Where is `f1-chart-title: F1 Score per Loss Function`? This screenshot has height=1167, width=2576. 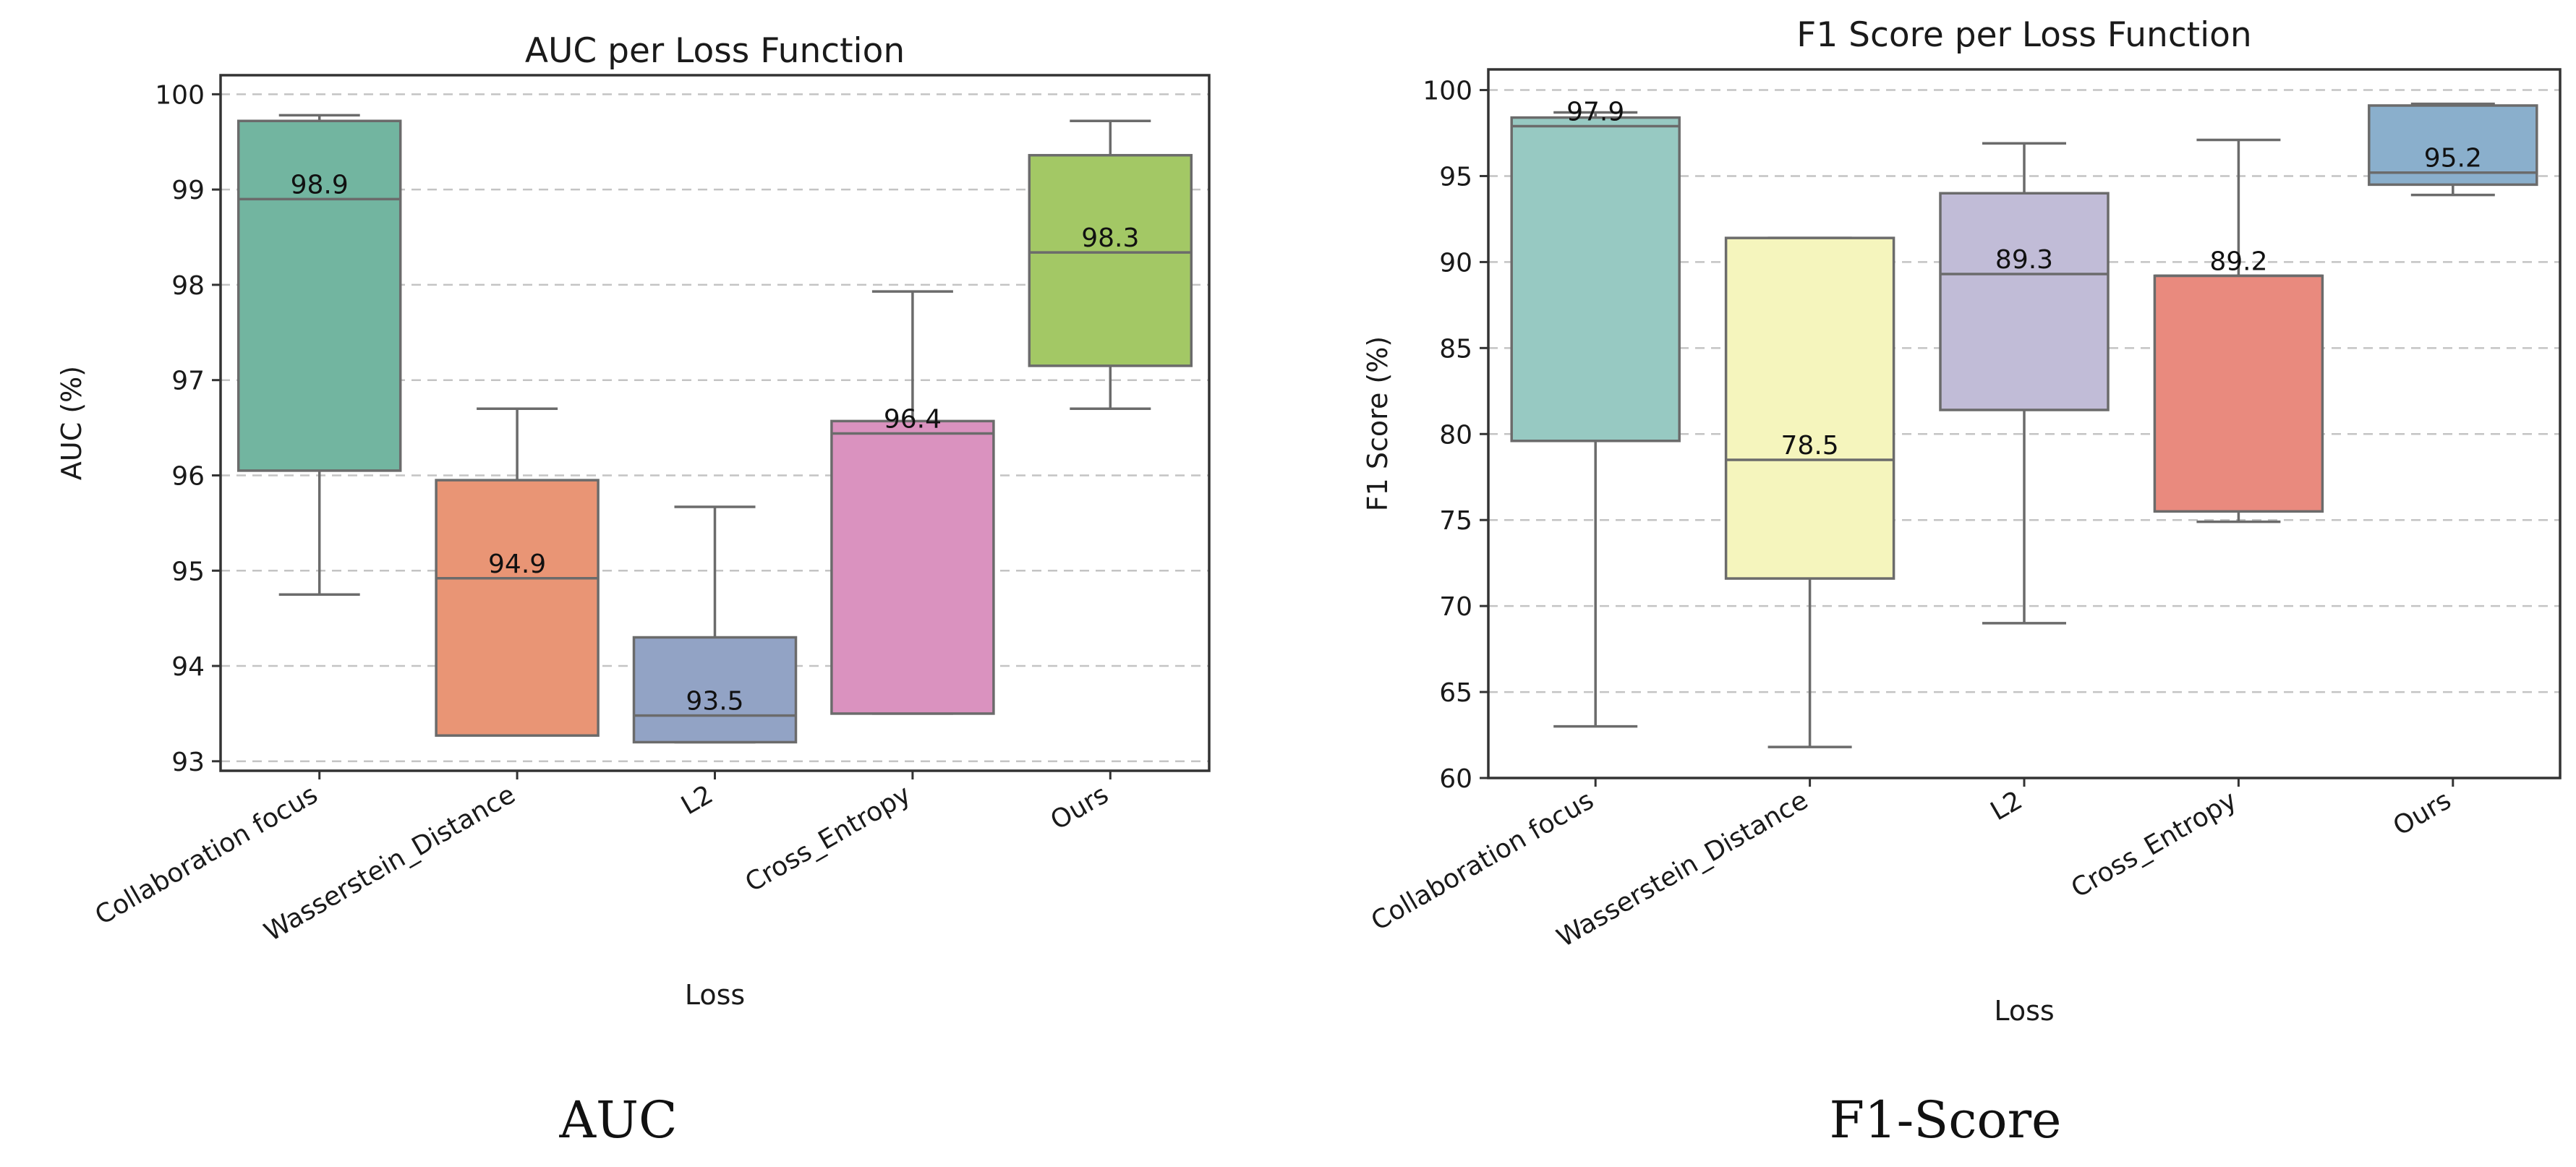
f1-chart-title: F1 Score per Loss Function is located at coordinates (2023, 35).